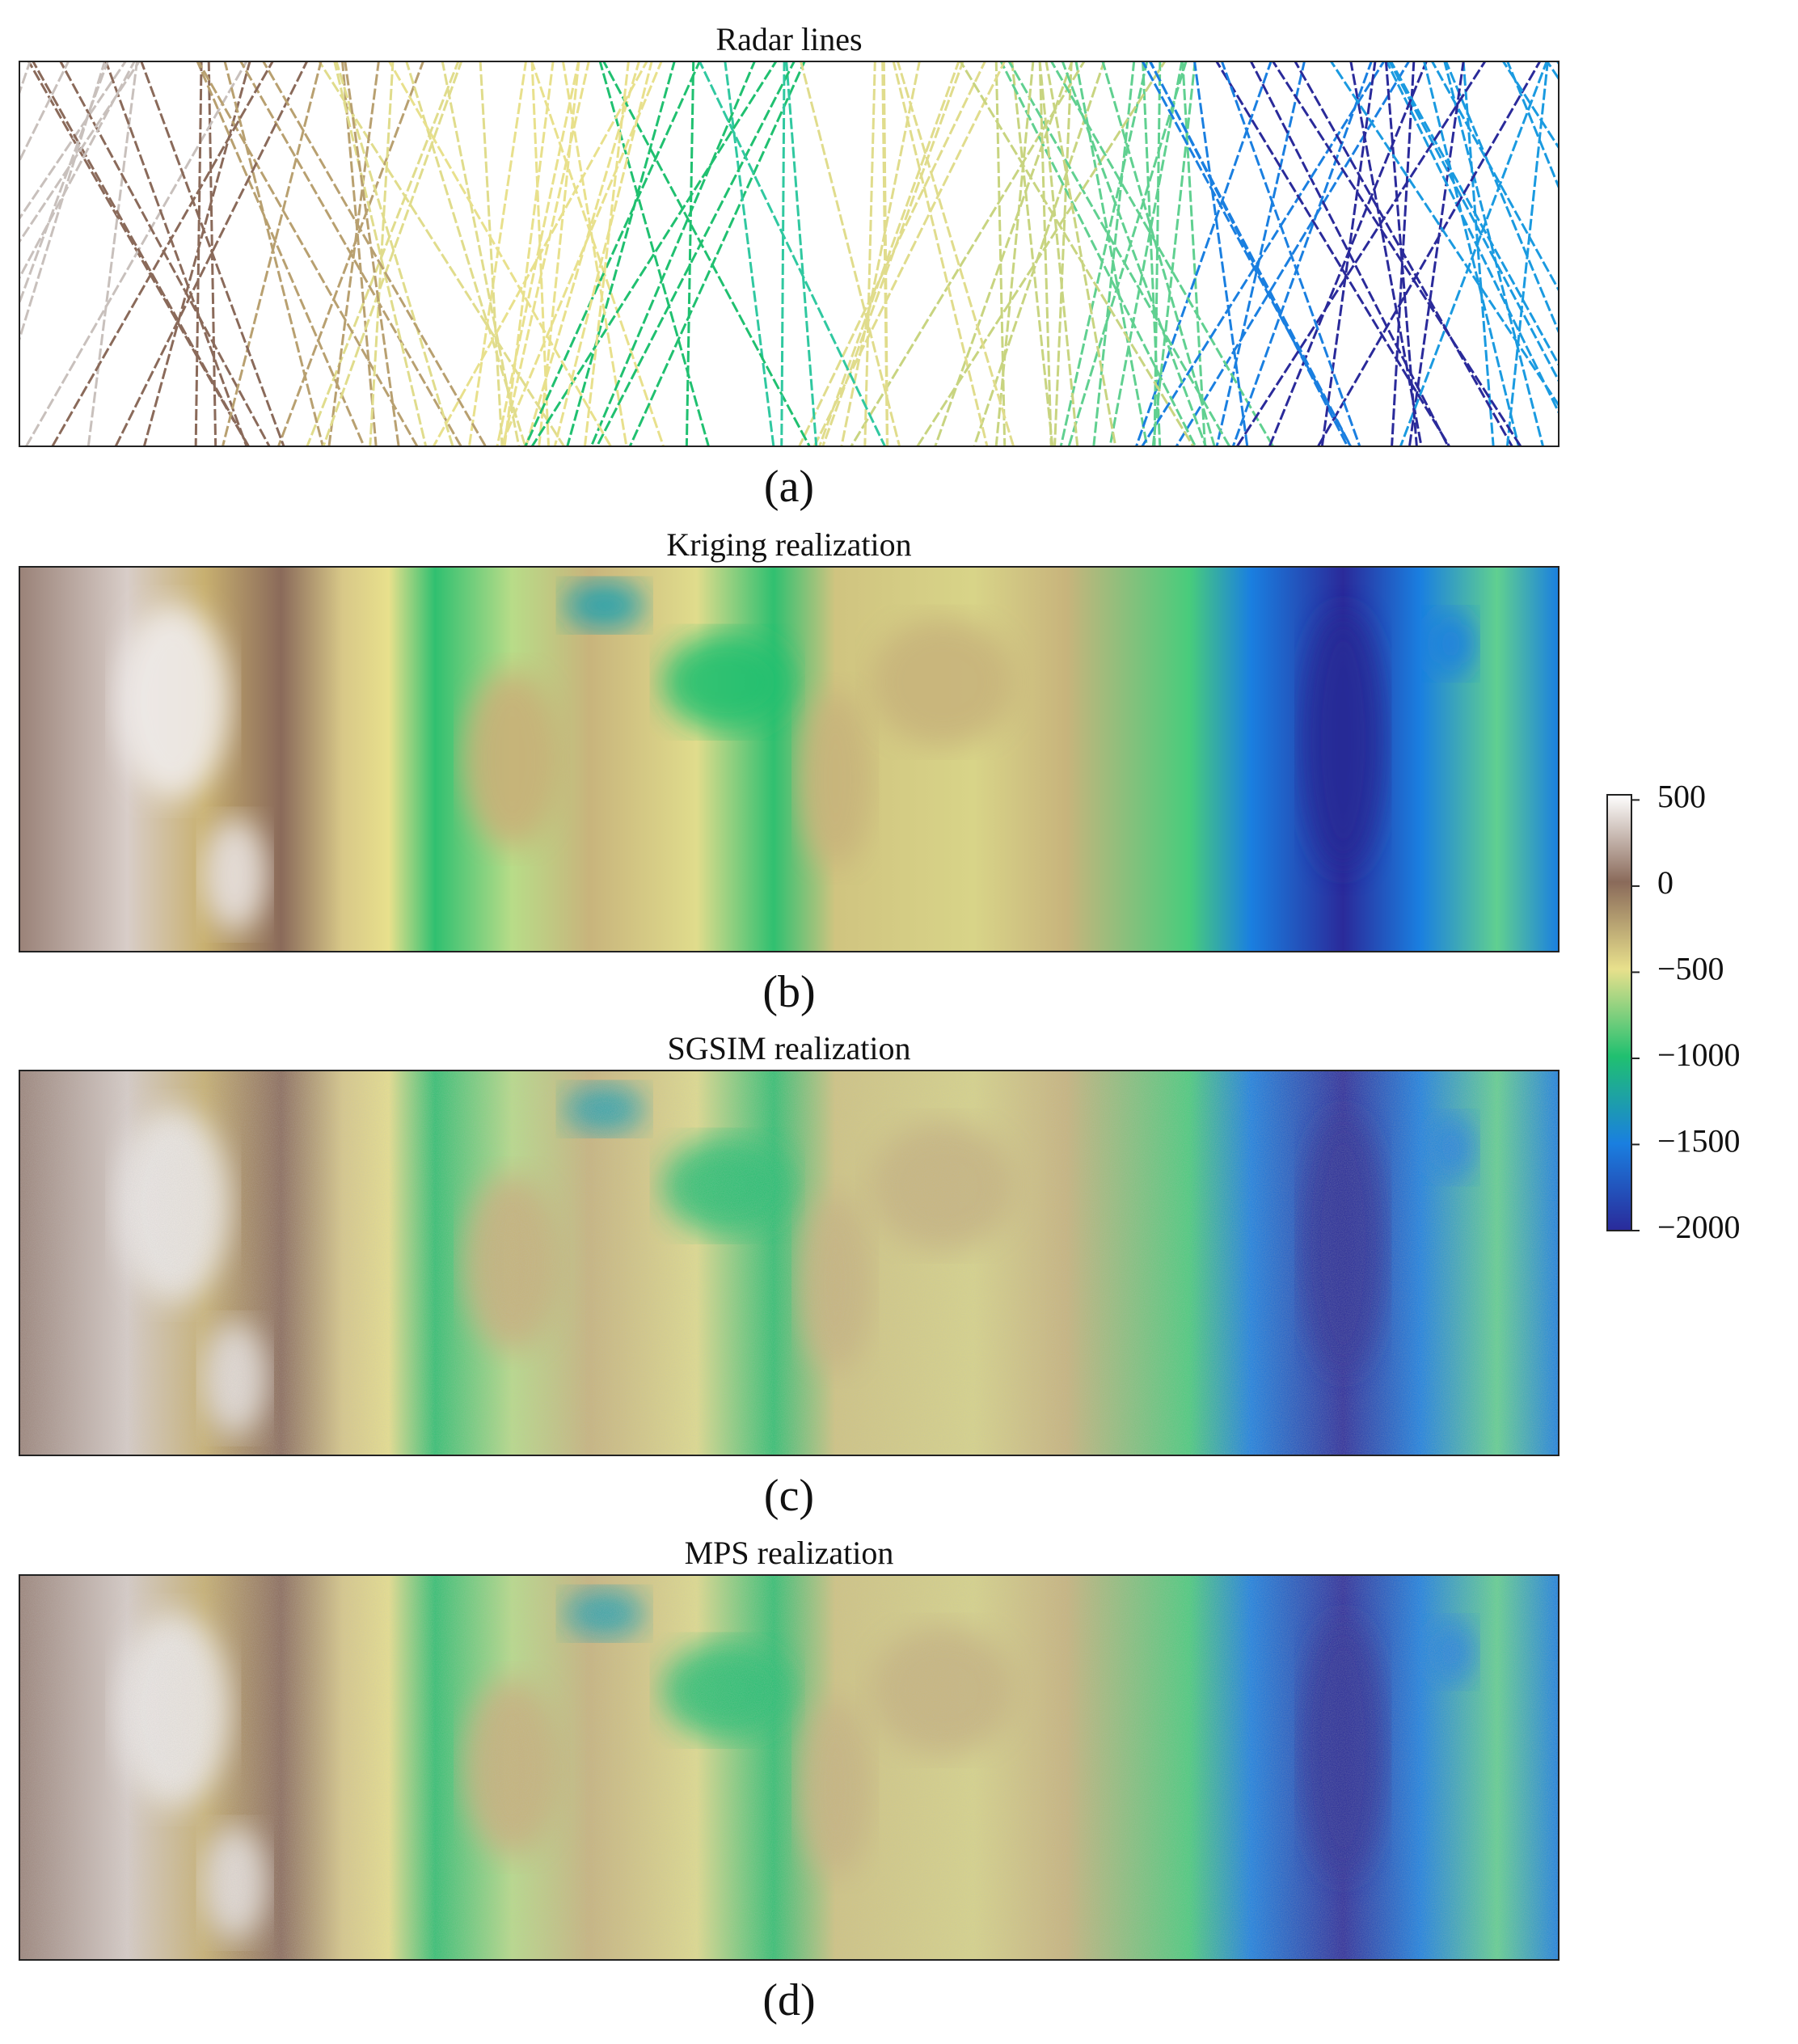 The height and width of the screenshot is (2044, 1798). I want to click on colorbar-tick-label: 500, so click(1681, 797).